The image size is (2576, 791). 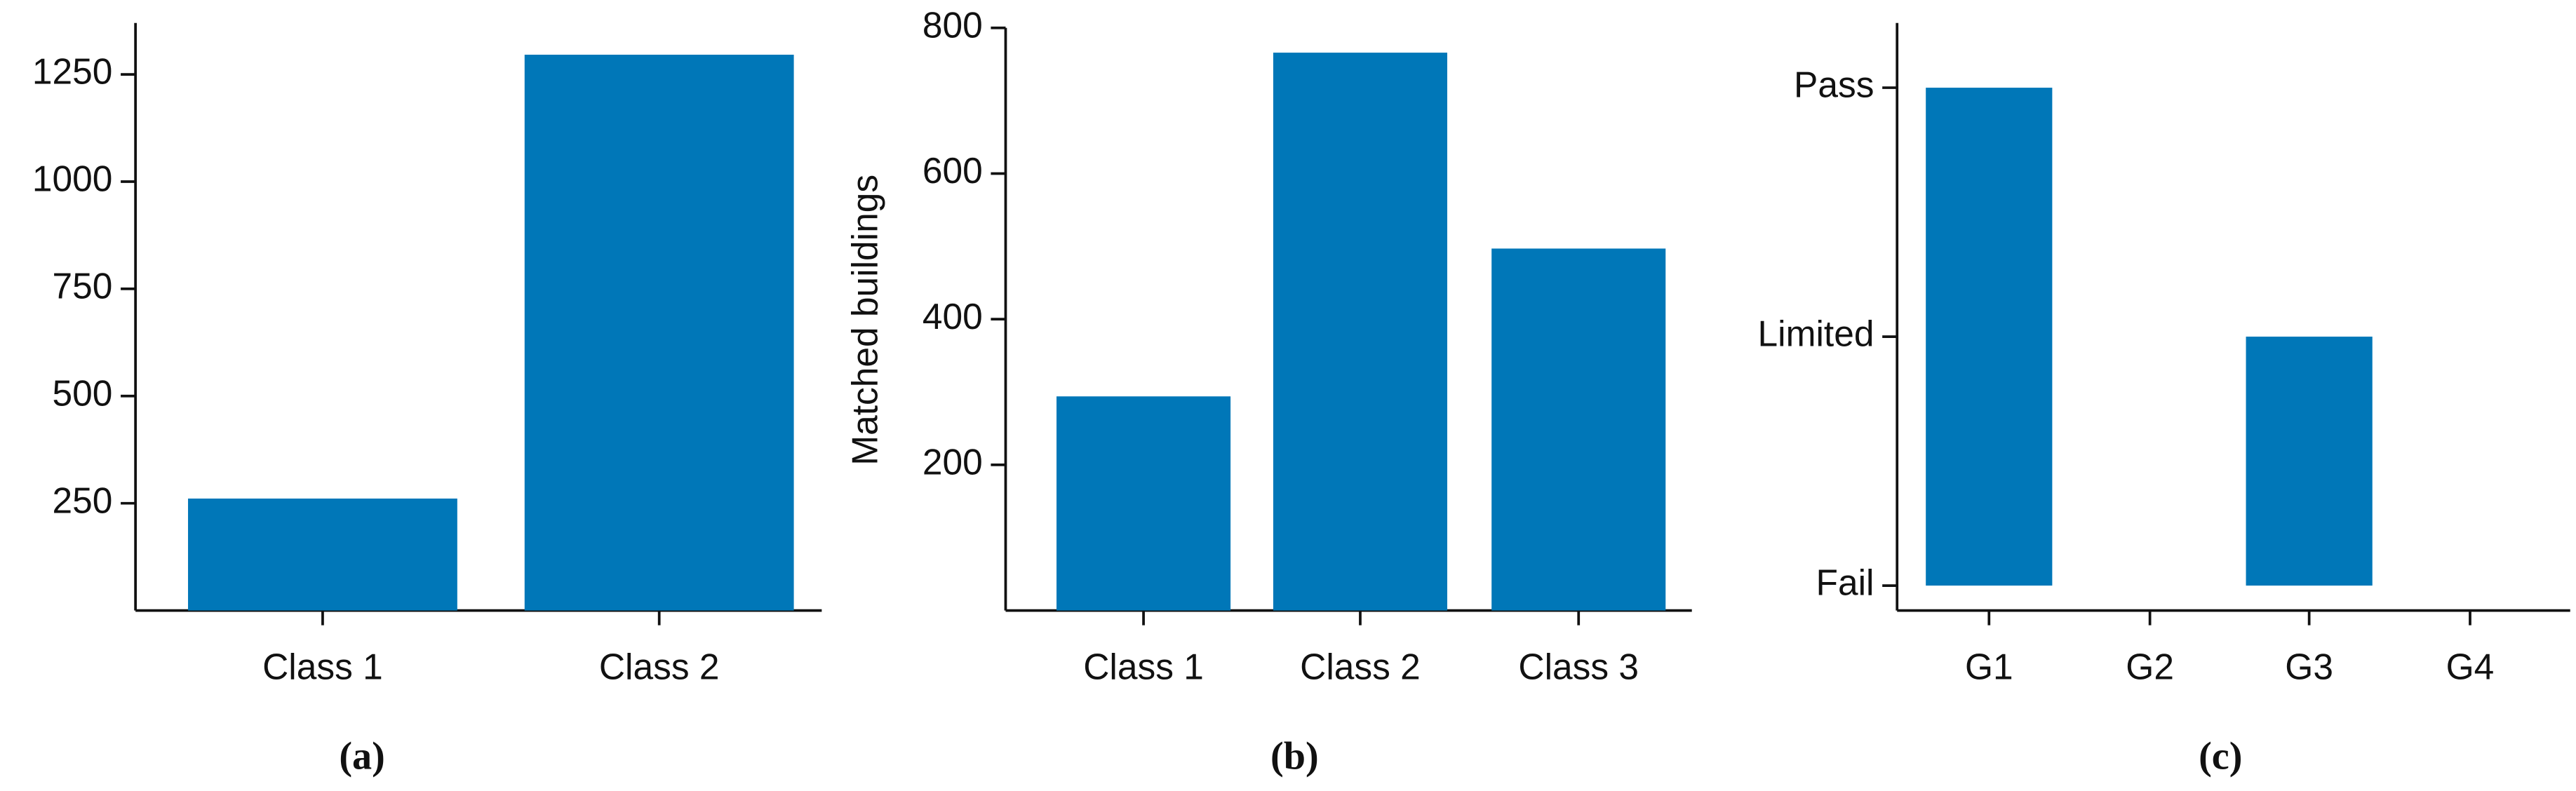 I want to click on x-tick-label: G2, so click(x=2150, y=666).